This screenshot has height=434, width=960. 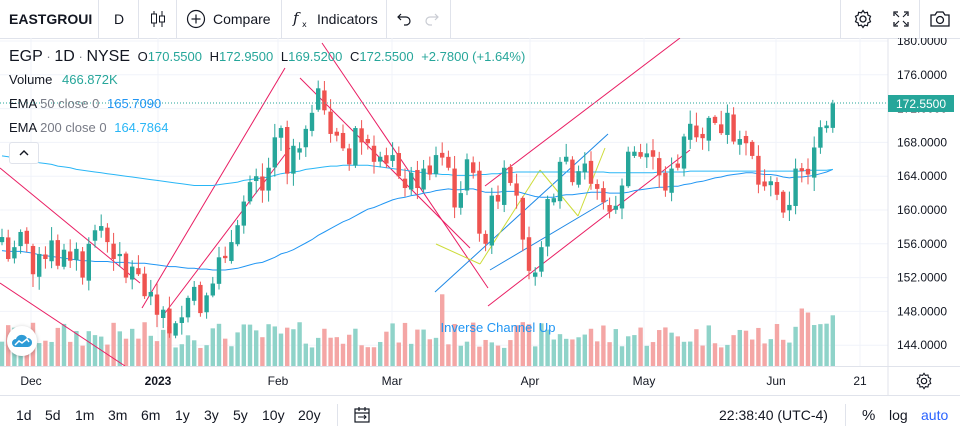 I want to click on settings-button, so click(x=863, y=19).